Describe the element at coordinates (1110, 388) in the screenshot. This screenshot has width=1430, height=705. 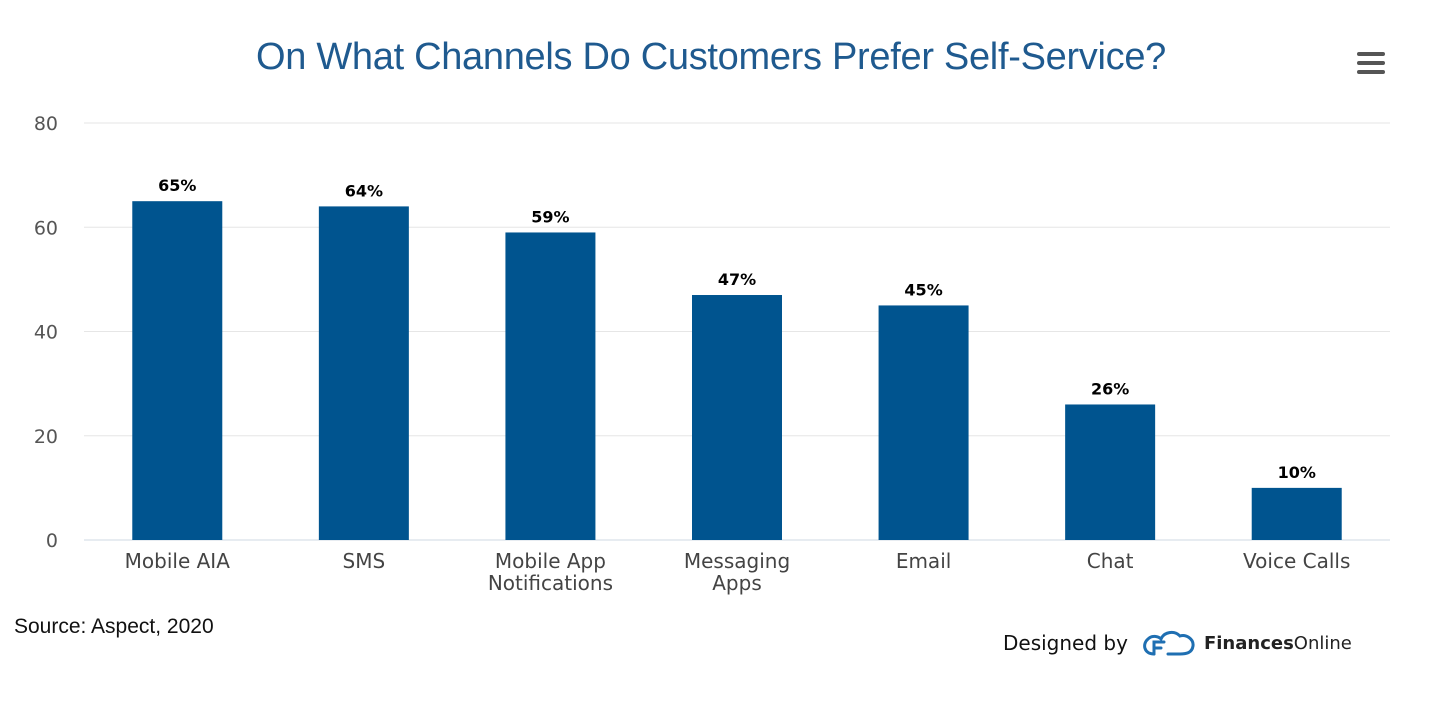
I see `data-label: 26%` at that location.